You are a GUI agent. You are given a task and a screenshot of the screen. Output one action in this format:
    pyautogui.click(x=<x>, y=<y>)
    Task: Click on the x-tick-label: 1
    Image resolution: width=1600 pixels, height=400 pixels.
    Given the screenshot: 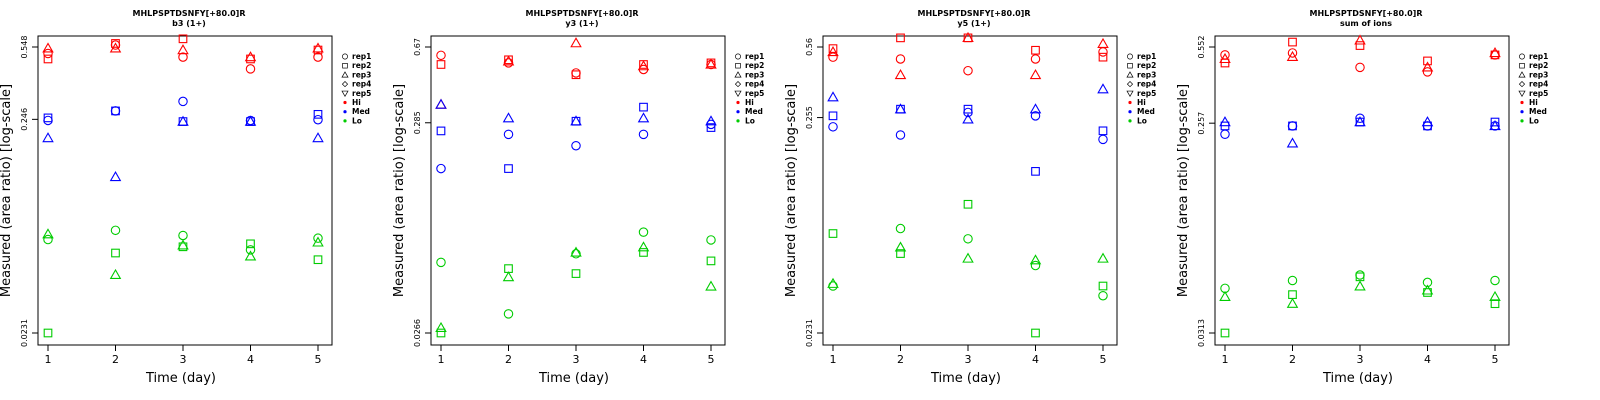 What is the action you would take?
    pyautogui.click(x=441, y=359)
    